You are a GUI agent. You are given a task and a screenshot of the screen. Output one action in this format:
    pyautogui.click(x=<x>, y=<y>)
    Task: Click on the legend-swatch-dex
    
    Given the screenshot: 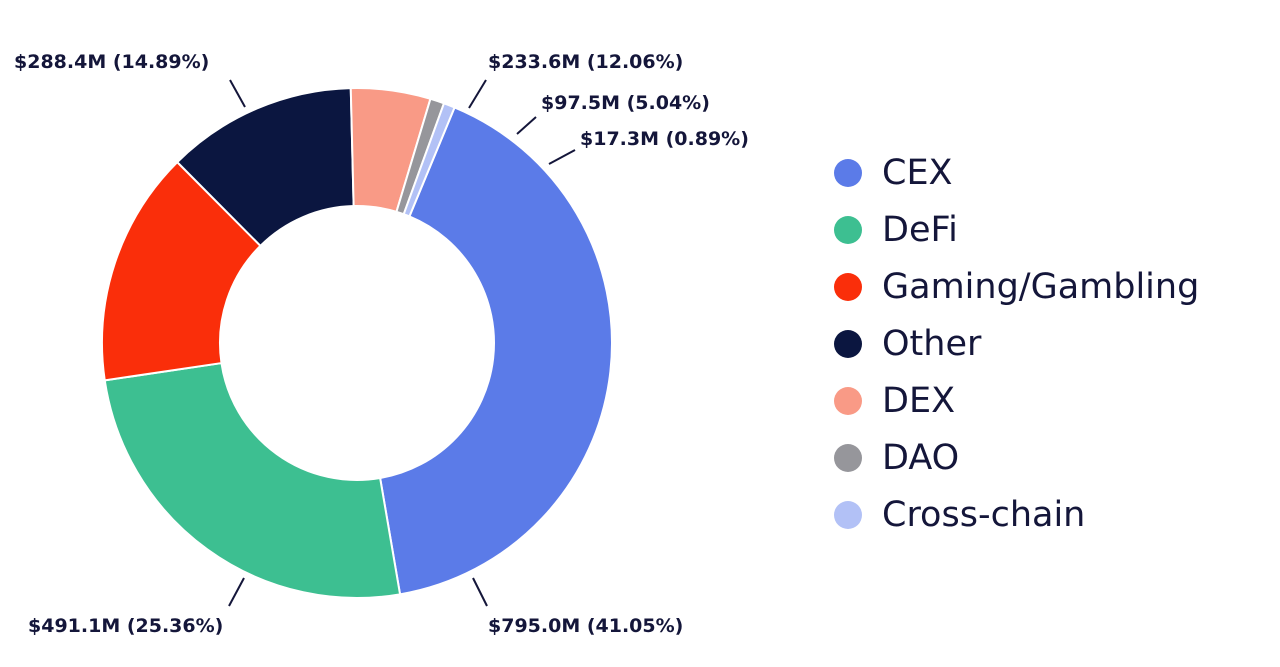 What is the action you would take?
    pyautogui.click(x=848, y=400)
    